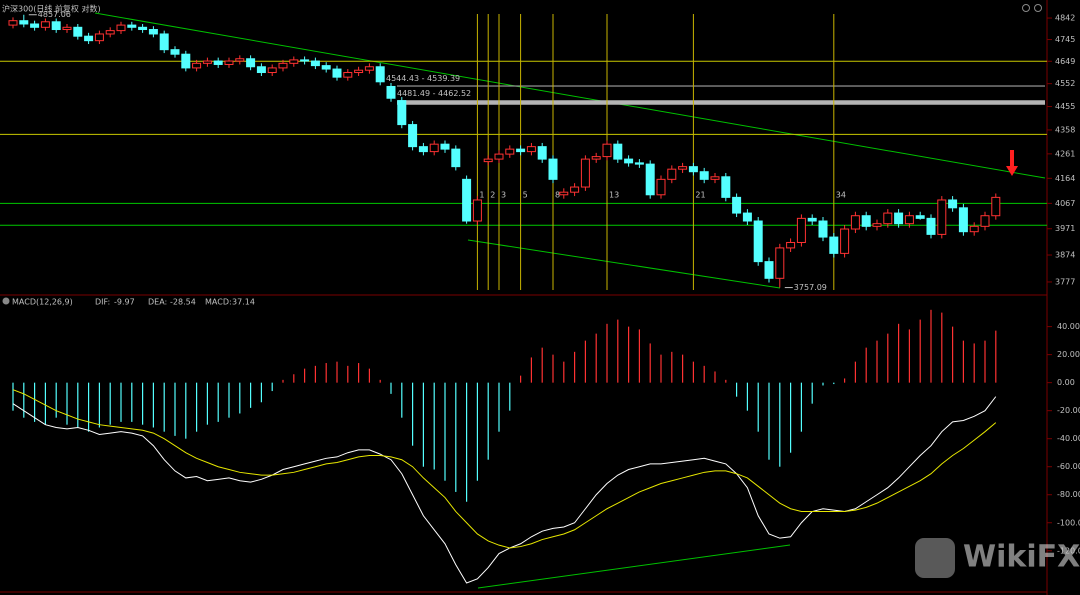 This screenshot has width=1080, height=595. What do you see at coordinates (1068, 438) in the screenshot?
I see `y-tick-label: -40.00` at bounding box center [1068, 438].